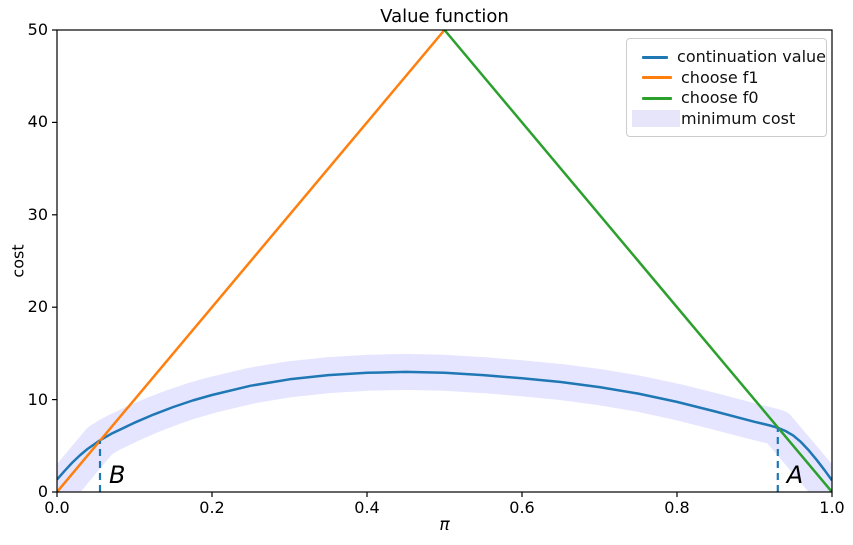 The image size is (853, 545). Describe the element at coordinates (117, 475) in the screenshot. I see `annotation-label-B: B` at that location.